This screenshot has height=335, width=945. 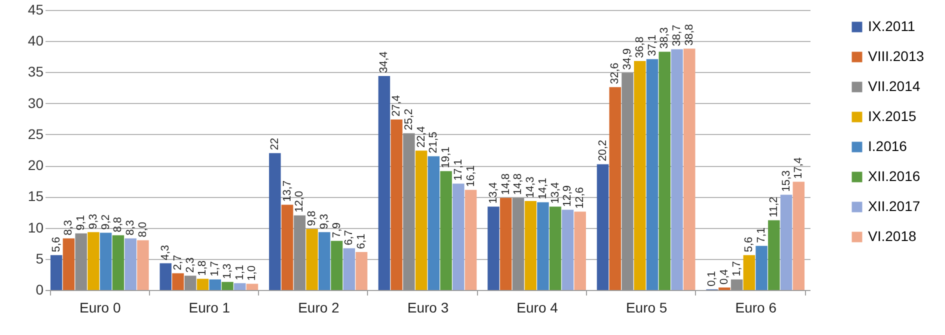 I want to click on data-label: 8,8, so click(x=118, y=224).